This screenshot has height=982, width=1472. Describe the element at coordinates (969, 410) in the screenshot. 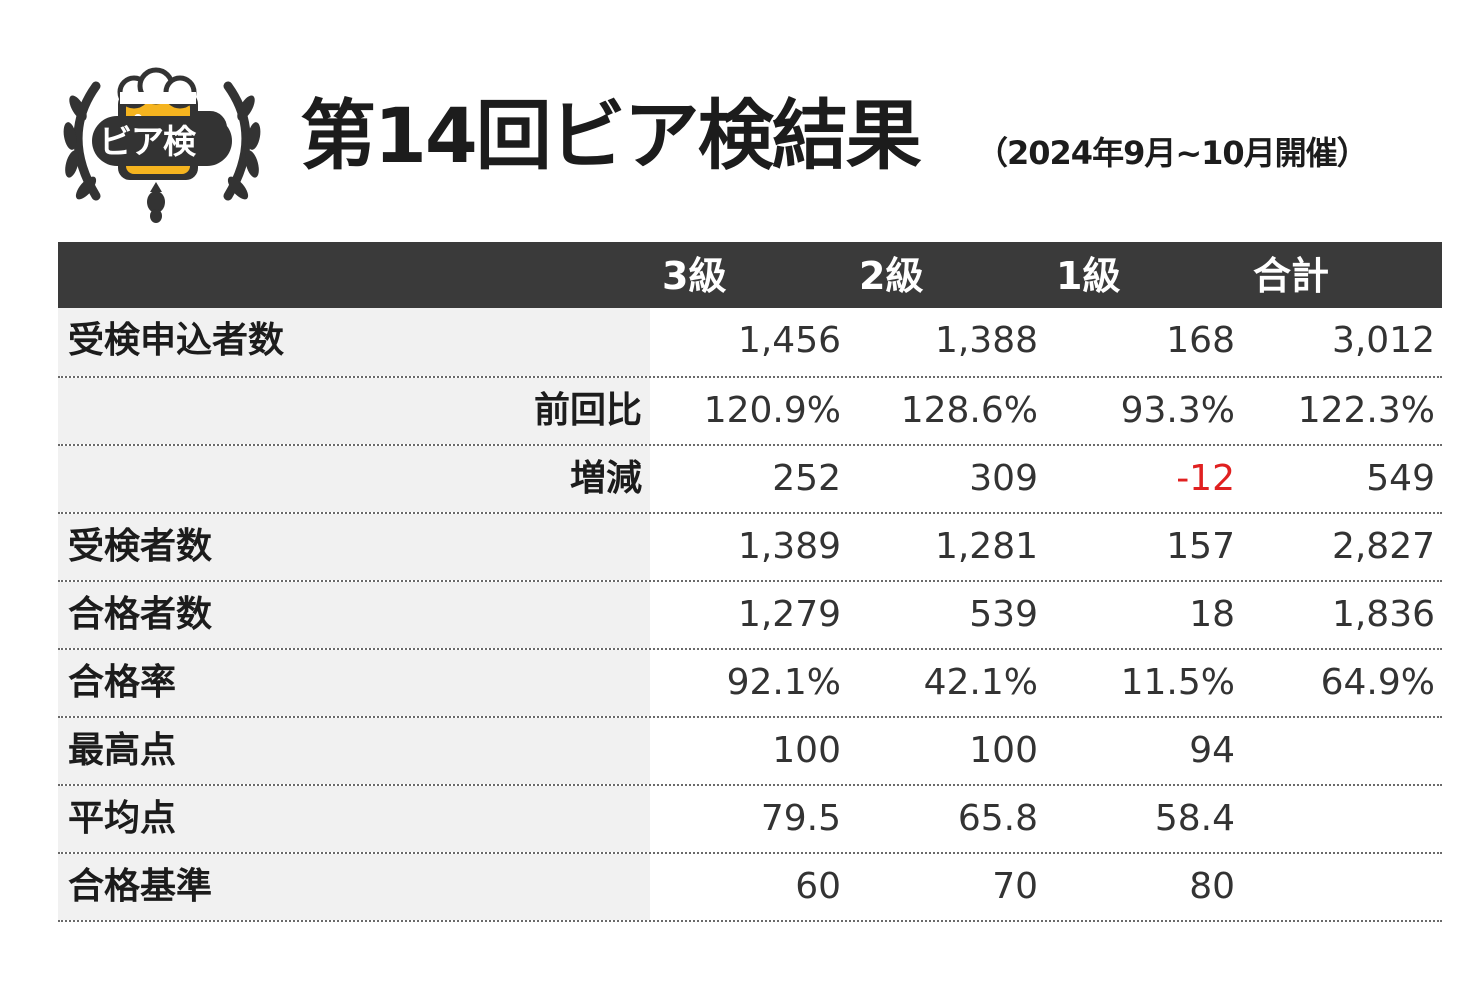

I see `cell-value: 128.6%` at that location.